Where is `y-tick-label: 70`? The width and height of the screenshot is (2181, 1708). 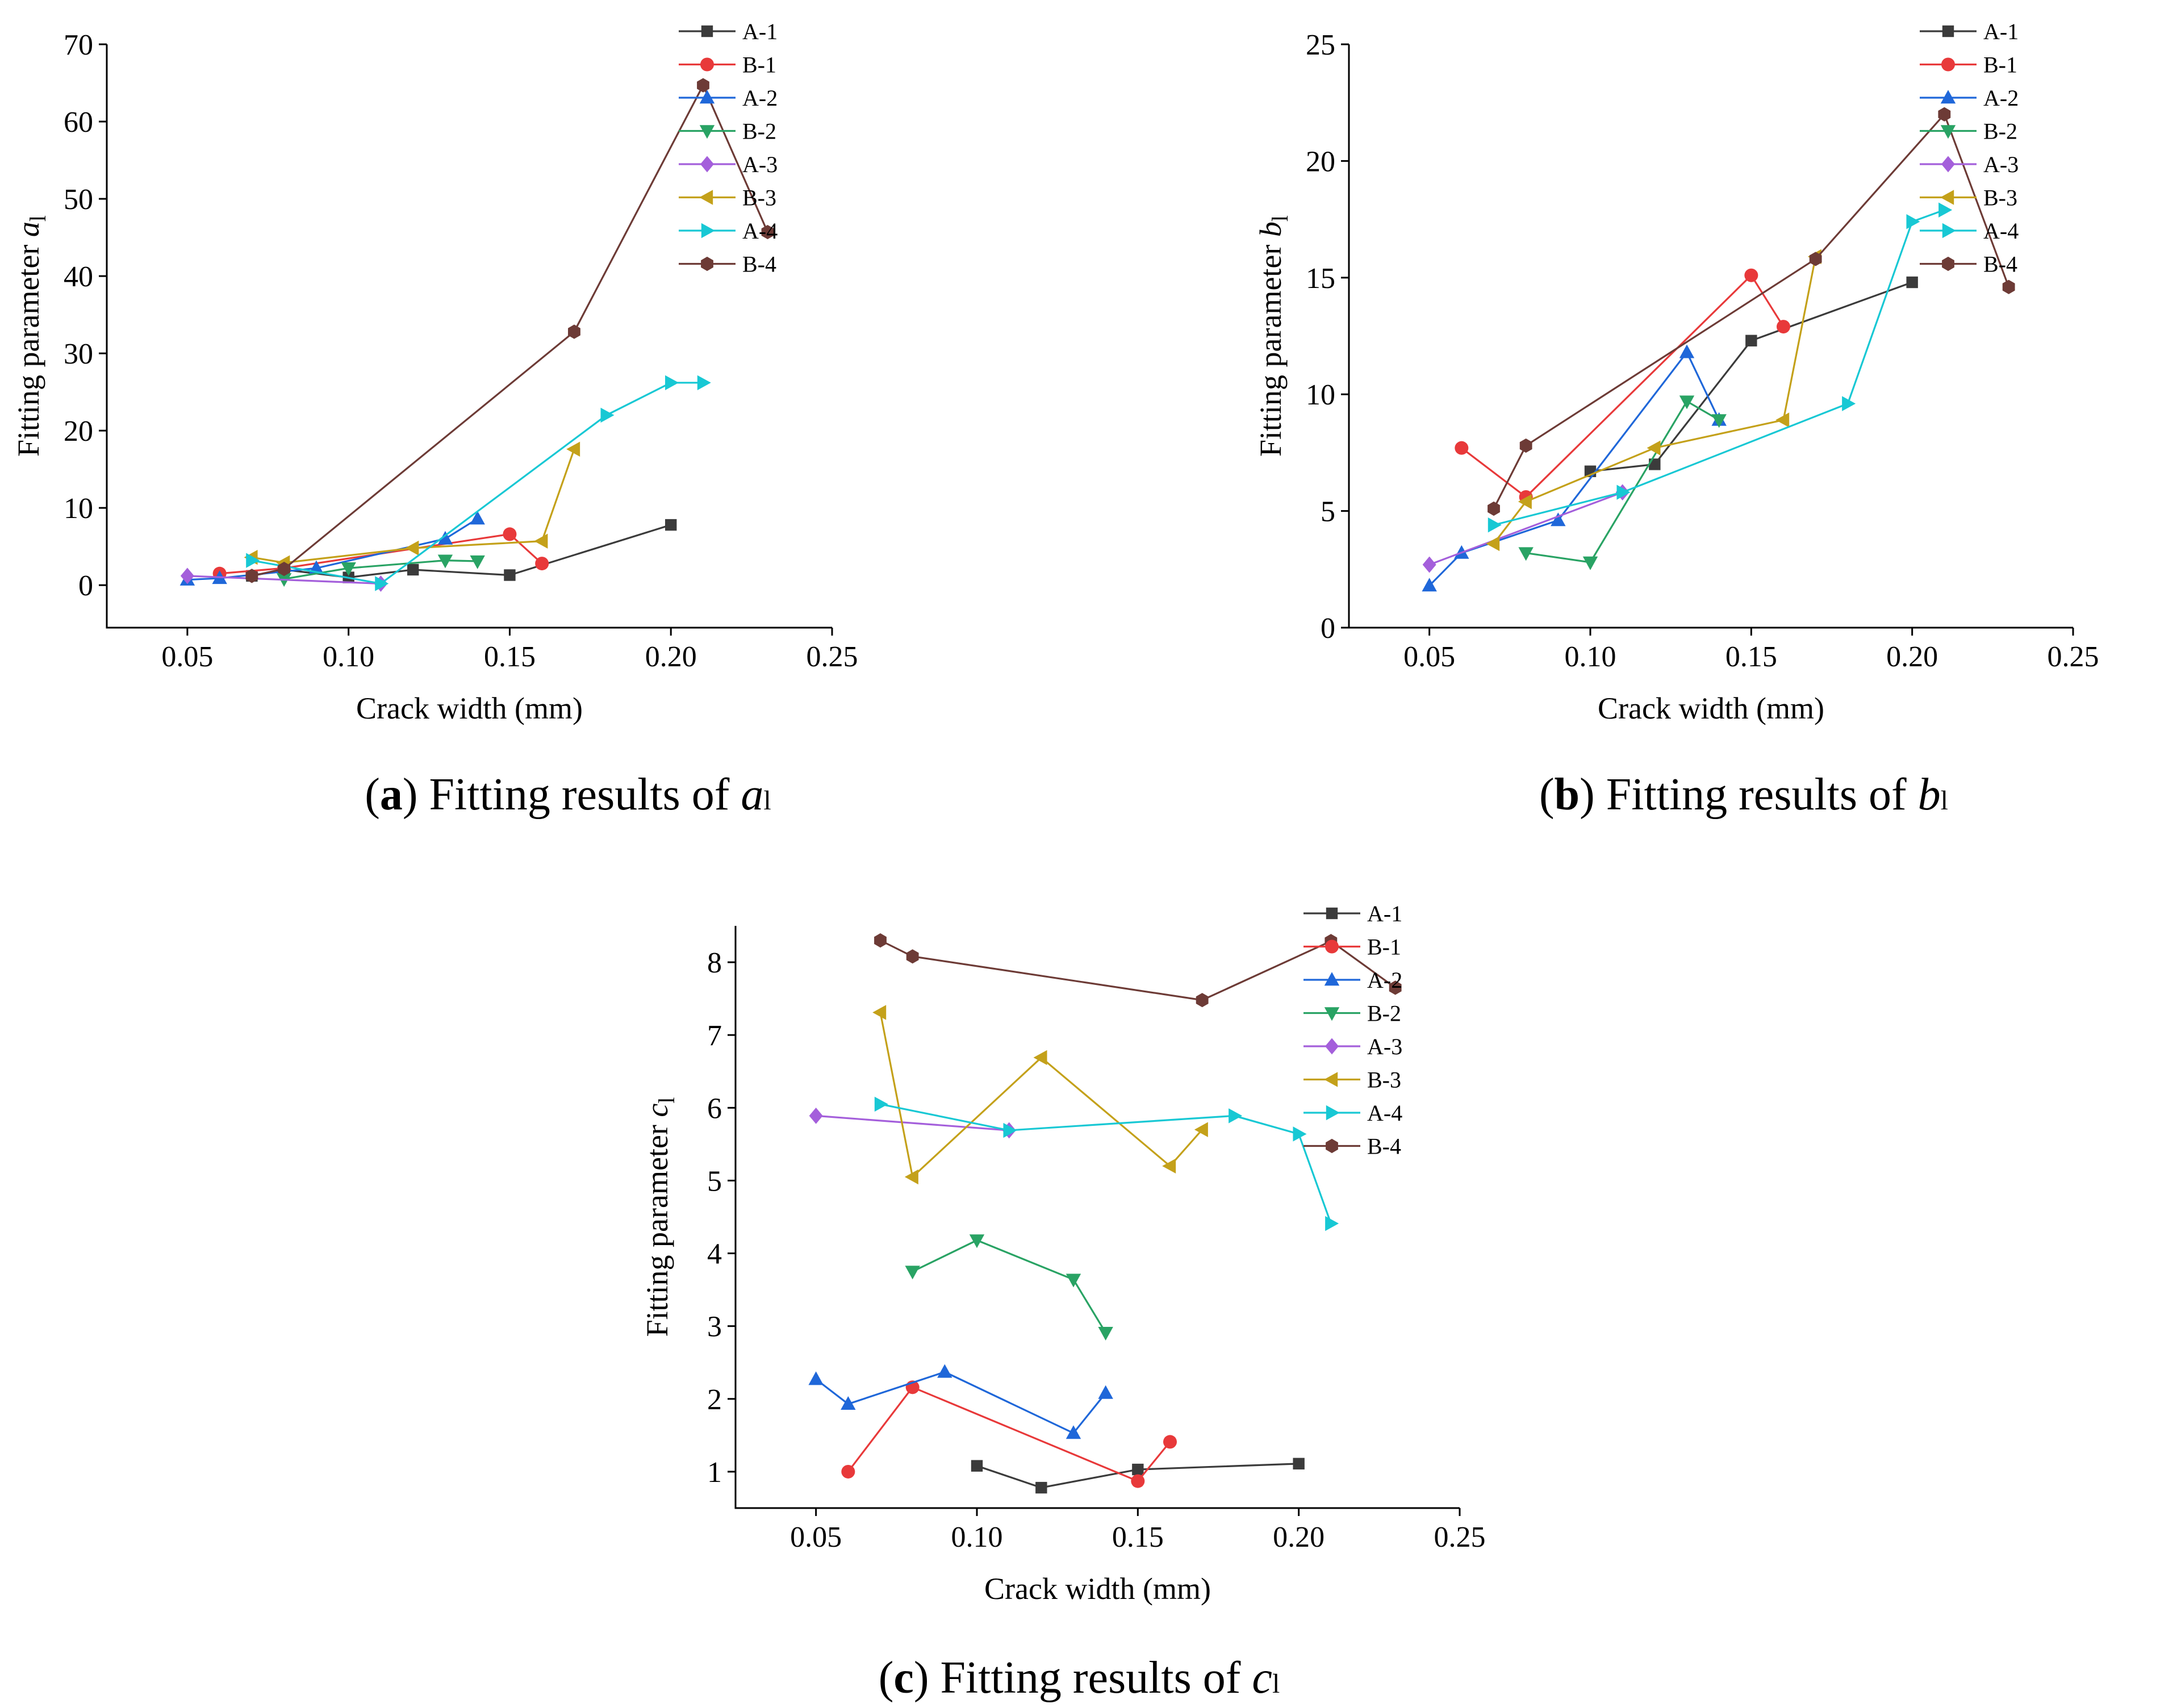 y-tick-label: 70 is located at coordinates (78, 45).